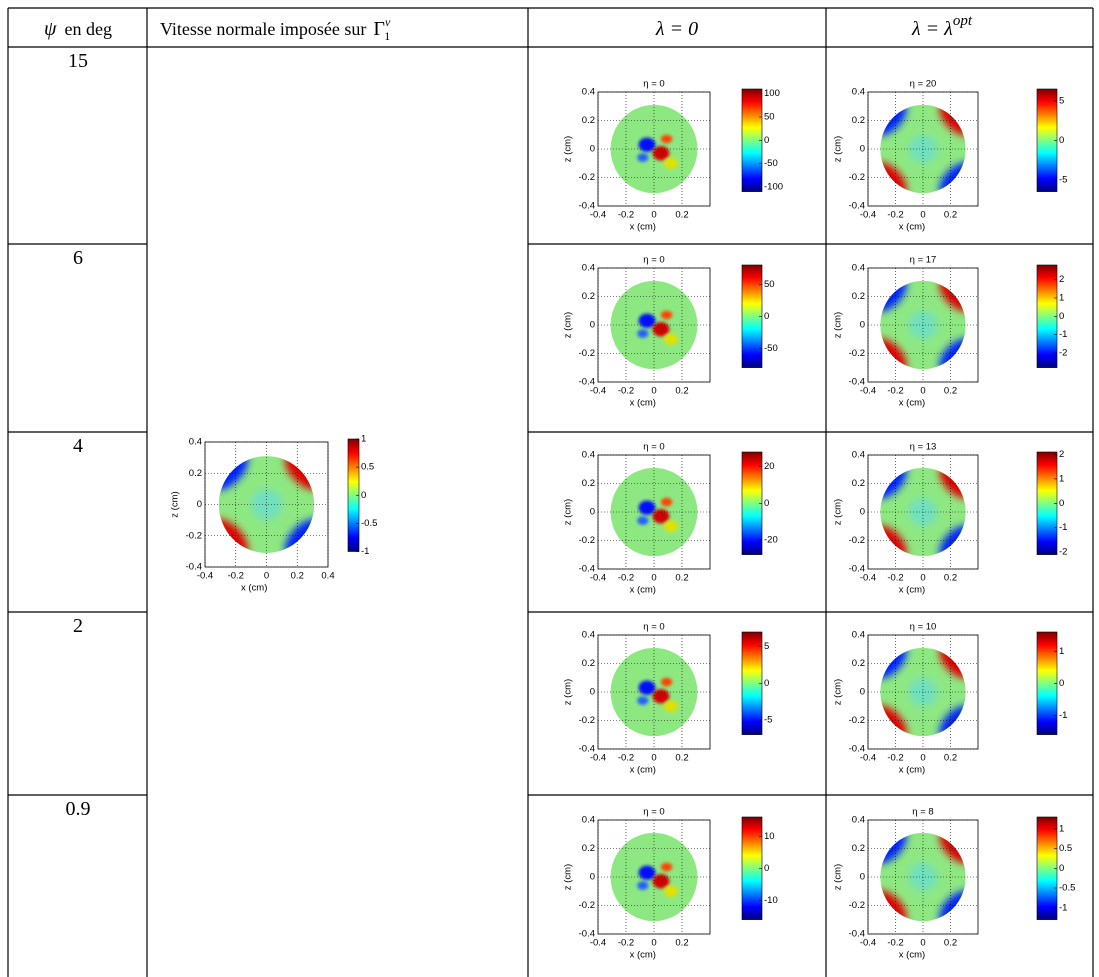 The height and width of the screenshot is (977, 1099). Describe the element at coordinates (771, 539) in the screenshot. I see `colorbar-tick-label: -20` at that location.